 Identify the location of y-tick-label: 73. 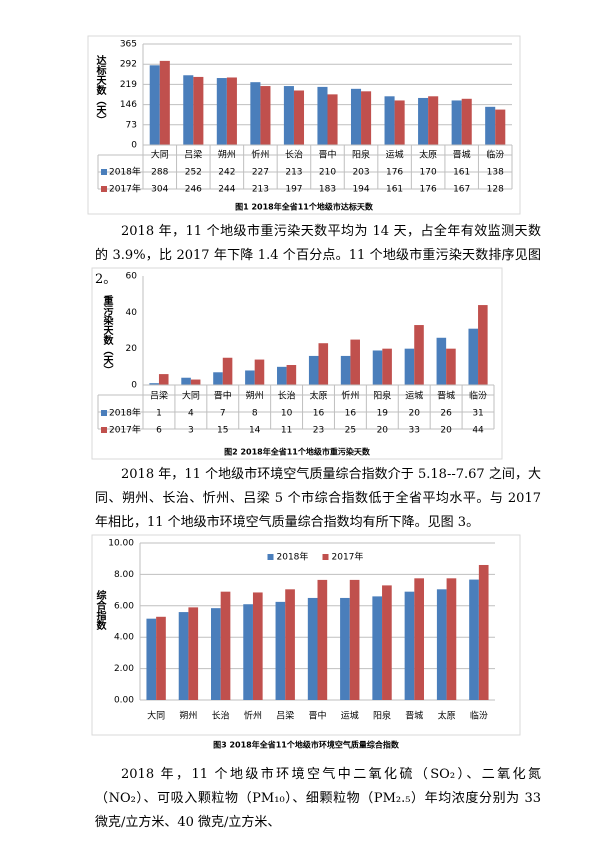
(131, 125).